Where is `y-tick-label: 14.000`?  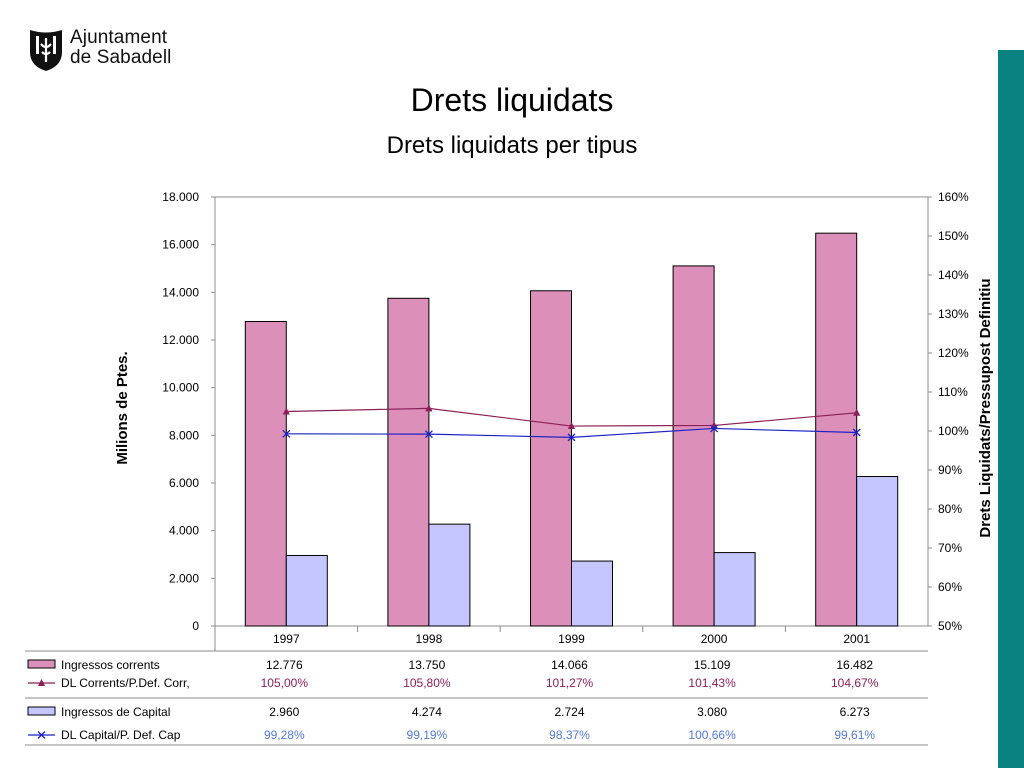
y-tick-label: 14.000 is located at coordinates (180, 292).